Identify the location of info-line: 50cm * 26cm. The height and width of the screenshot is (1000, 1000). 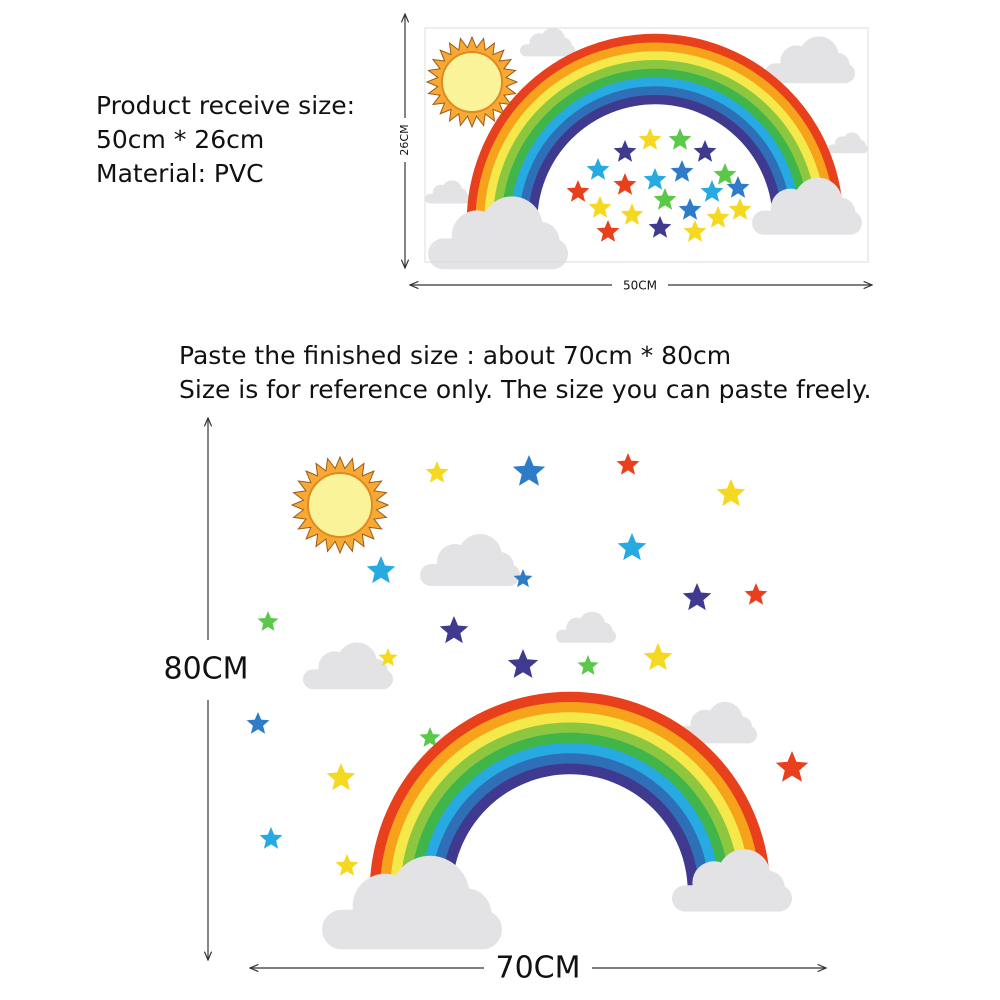
(180, 139).